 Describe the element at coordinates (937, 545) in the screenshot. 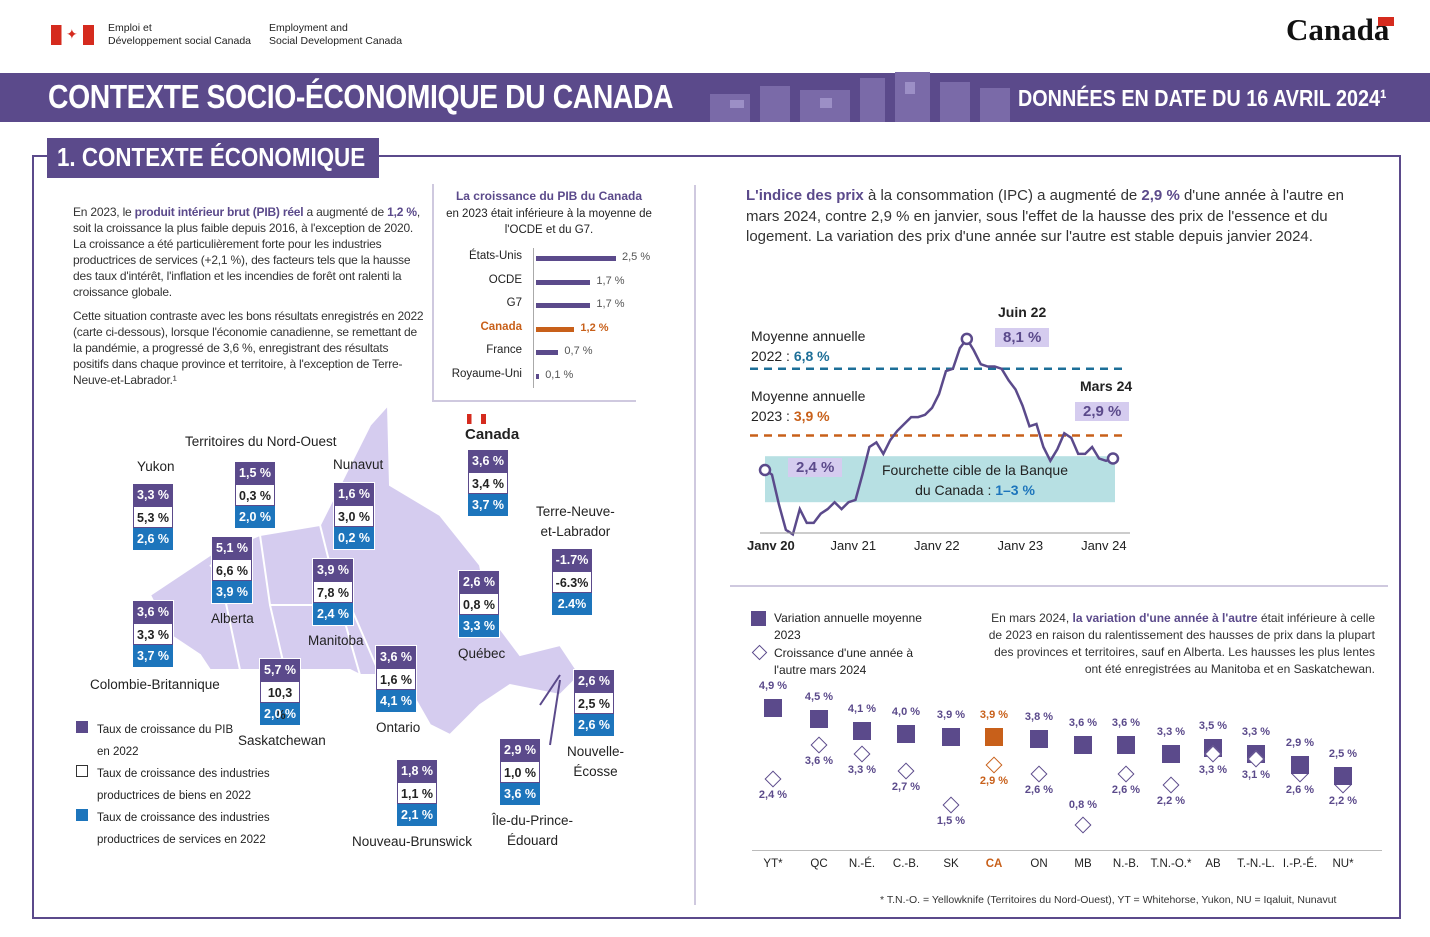

I see `x-tick-label: Janv 22` at that location.